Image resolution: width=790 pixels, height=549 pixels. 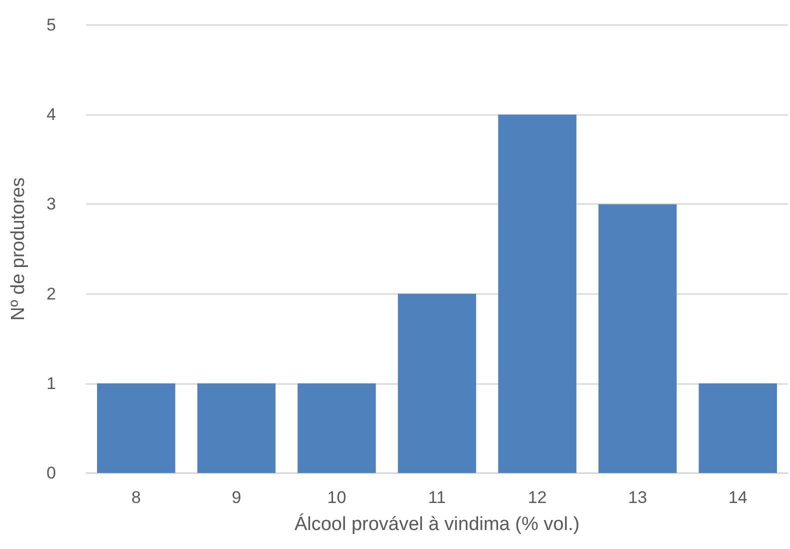 What do you see at coordinates (537, 497) in the screenshot?
I see `x-tick-label: 12` at bounding box center [537, 497].